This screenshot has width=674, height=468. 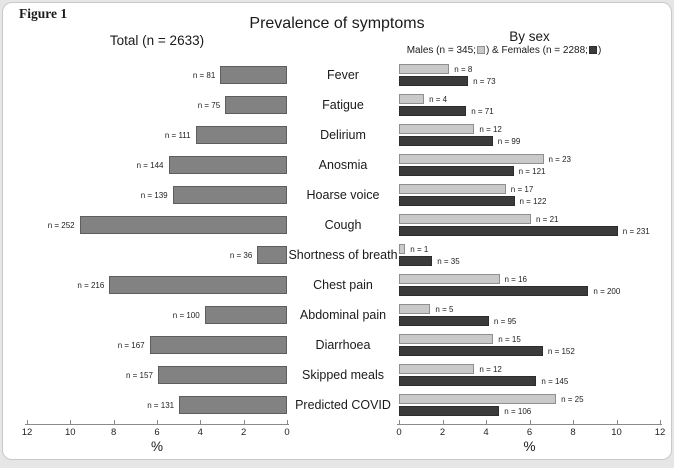 What do you see at coordinates (145, 345) in the screenshot?
I see `total-bar-cell: n = 167` at bounding box center [145, 345].